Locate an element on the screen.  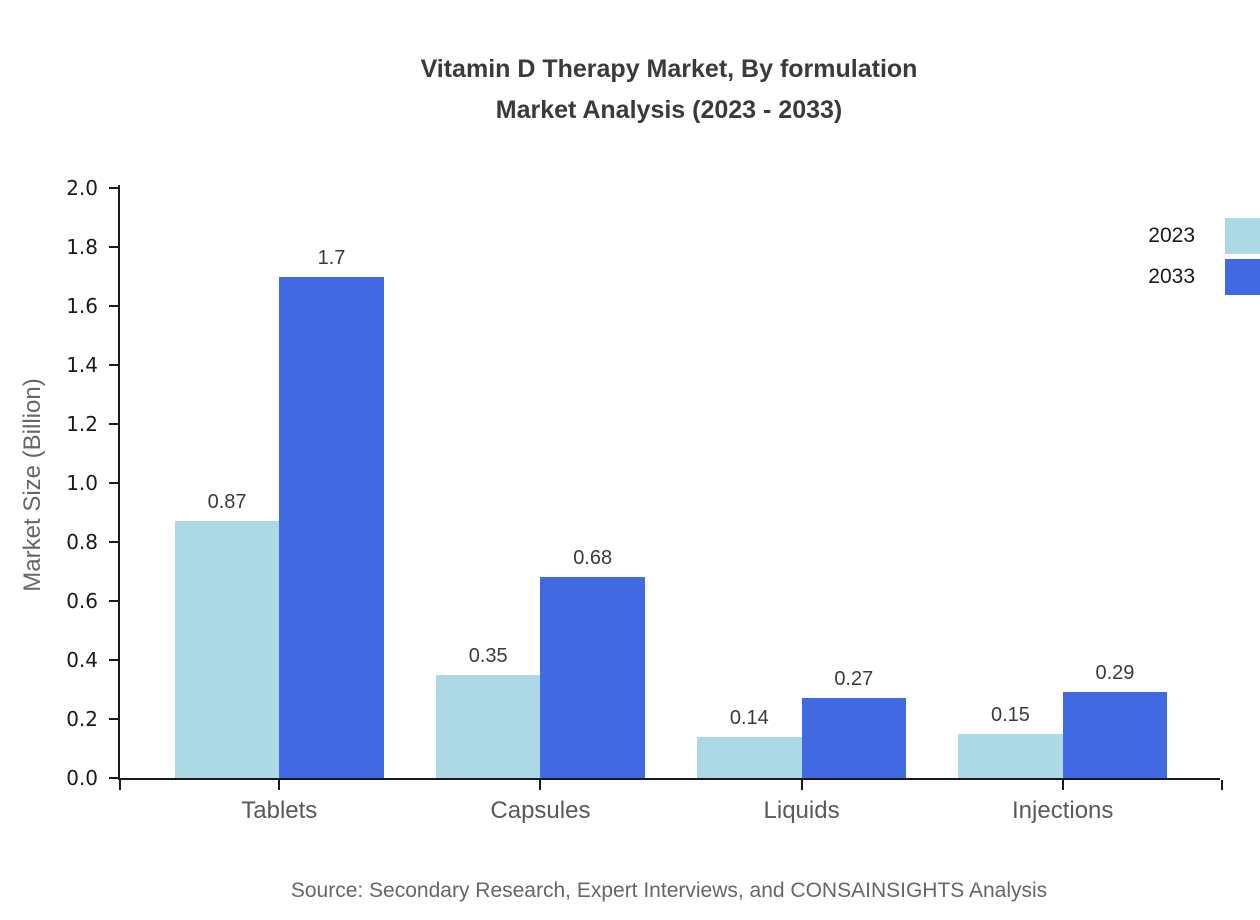
y-axis-tick-label: 1.6 is located at coordinates (82, 306).